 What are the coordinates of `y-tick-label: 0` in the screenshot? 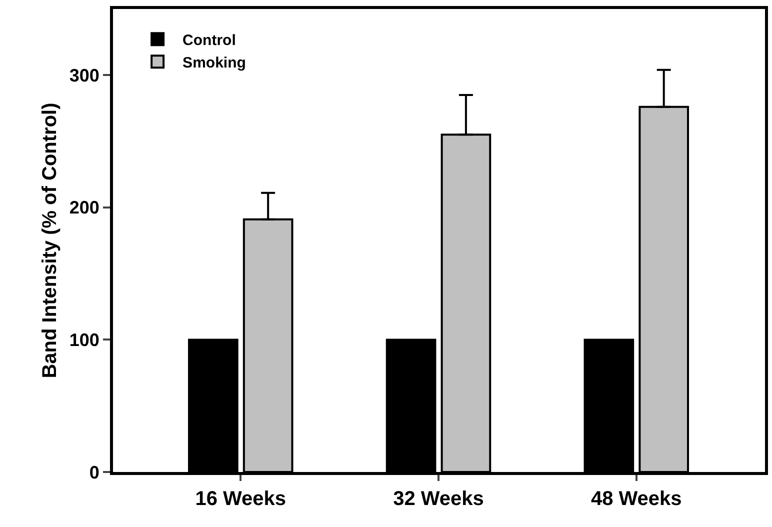 It's located at (94, 472).